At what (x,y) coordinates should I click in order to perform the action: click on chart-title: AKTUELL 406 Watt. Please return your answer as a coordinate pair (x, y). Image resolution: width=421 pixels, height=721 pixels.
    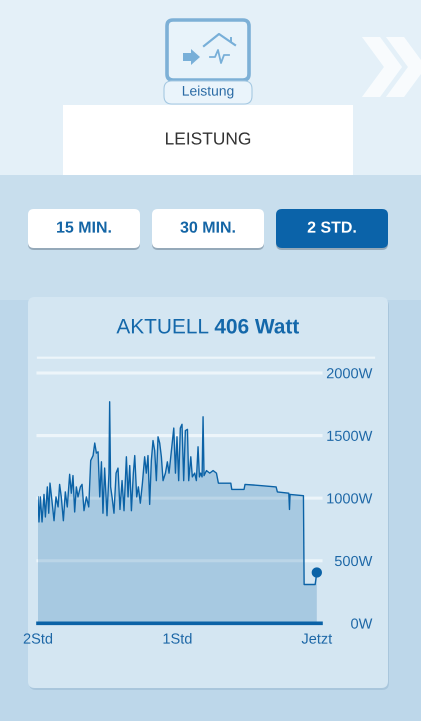
    Looking at the image, I should click on (208, 326).